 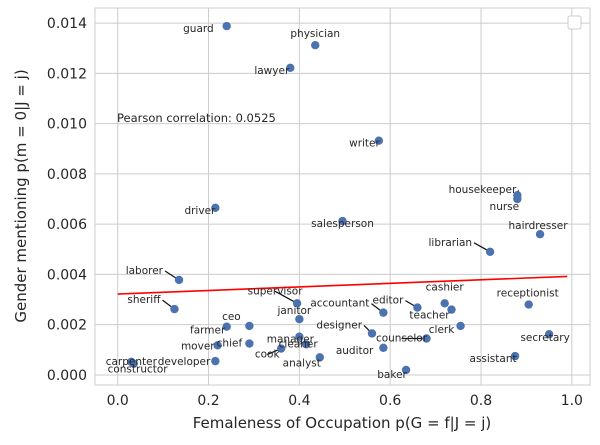 I want to click on x-tick-label: 1.0, so click(x=572, y=401).